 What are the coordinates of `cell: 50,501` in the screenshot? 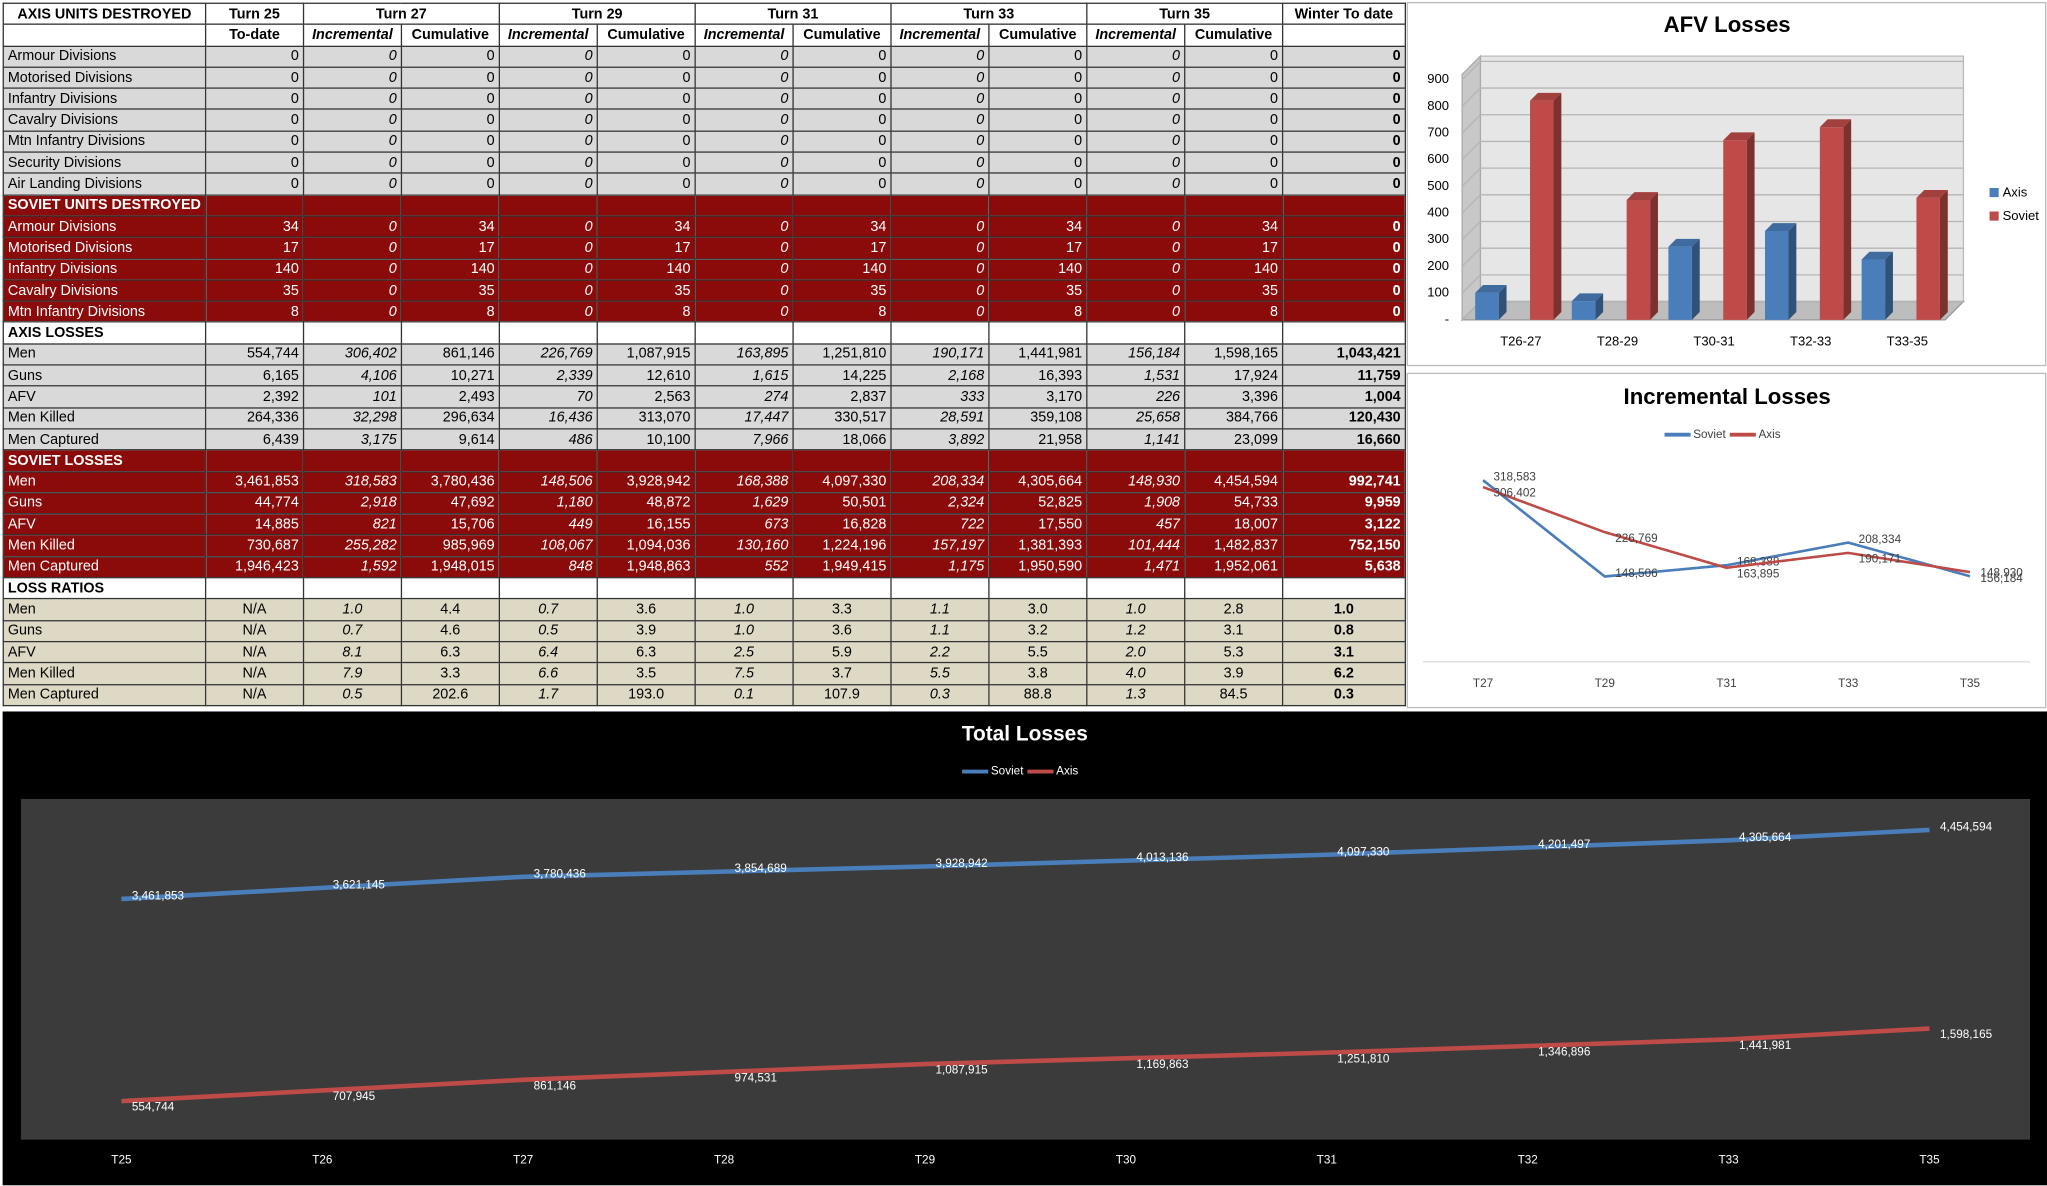 It's located at (842, 503).